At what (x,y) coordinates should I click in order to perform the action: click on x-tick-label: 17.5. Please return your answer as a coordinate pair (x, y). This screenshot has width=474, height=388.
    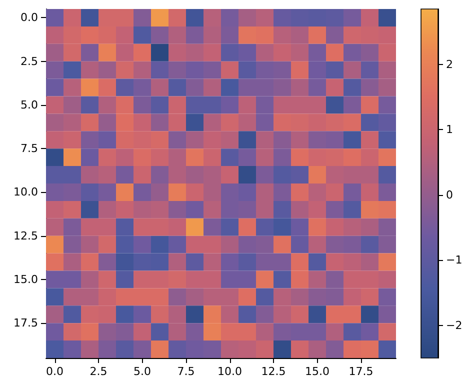
    Looking at the image, I should click on (361, 371).